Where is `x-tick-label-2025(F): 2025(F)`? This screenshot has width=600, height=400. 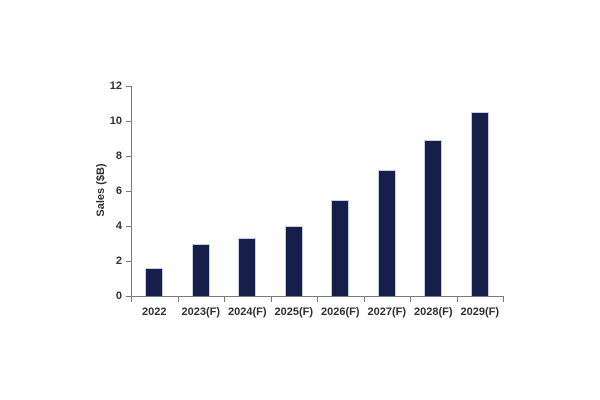
x-tick-label-2025(F): 2025(F) is located at coordinates (294, 312).